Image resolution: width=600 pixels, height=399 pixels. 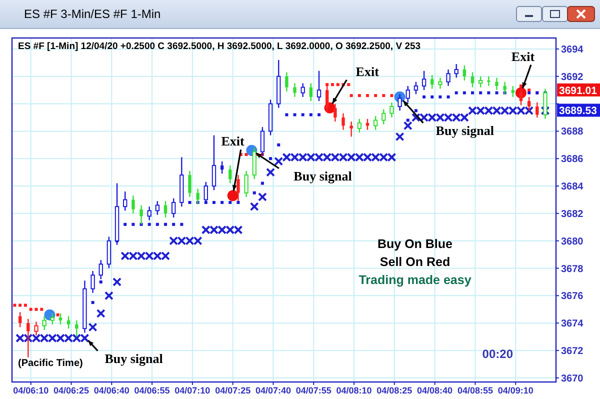 What do you see at coordinates (314, 390) in the screenshot?
I see `x-tick-label: 04/07:55` at bounding box center [314, 390].